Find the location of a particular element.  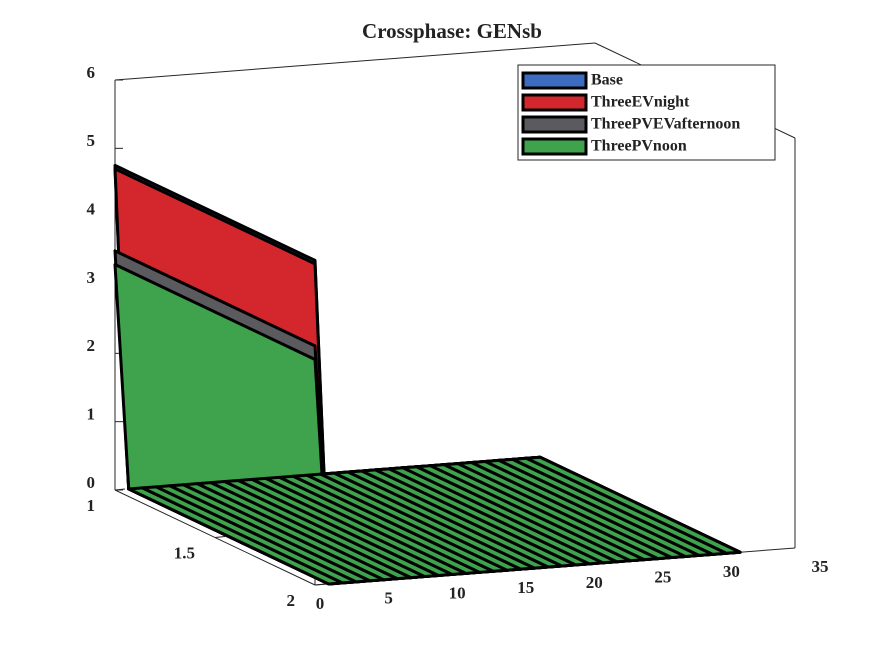

z-tick-label: 6 is located at coordinates (91, 72).